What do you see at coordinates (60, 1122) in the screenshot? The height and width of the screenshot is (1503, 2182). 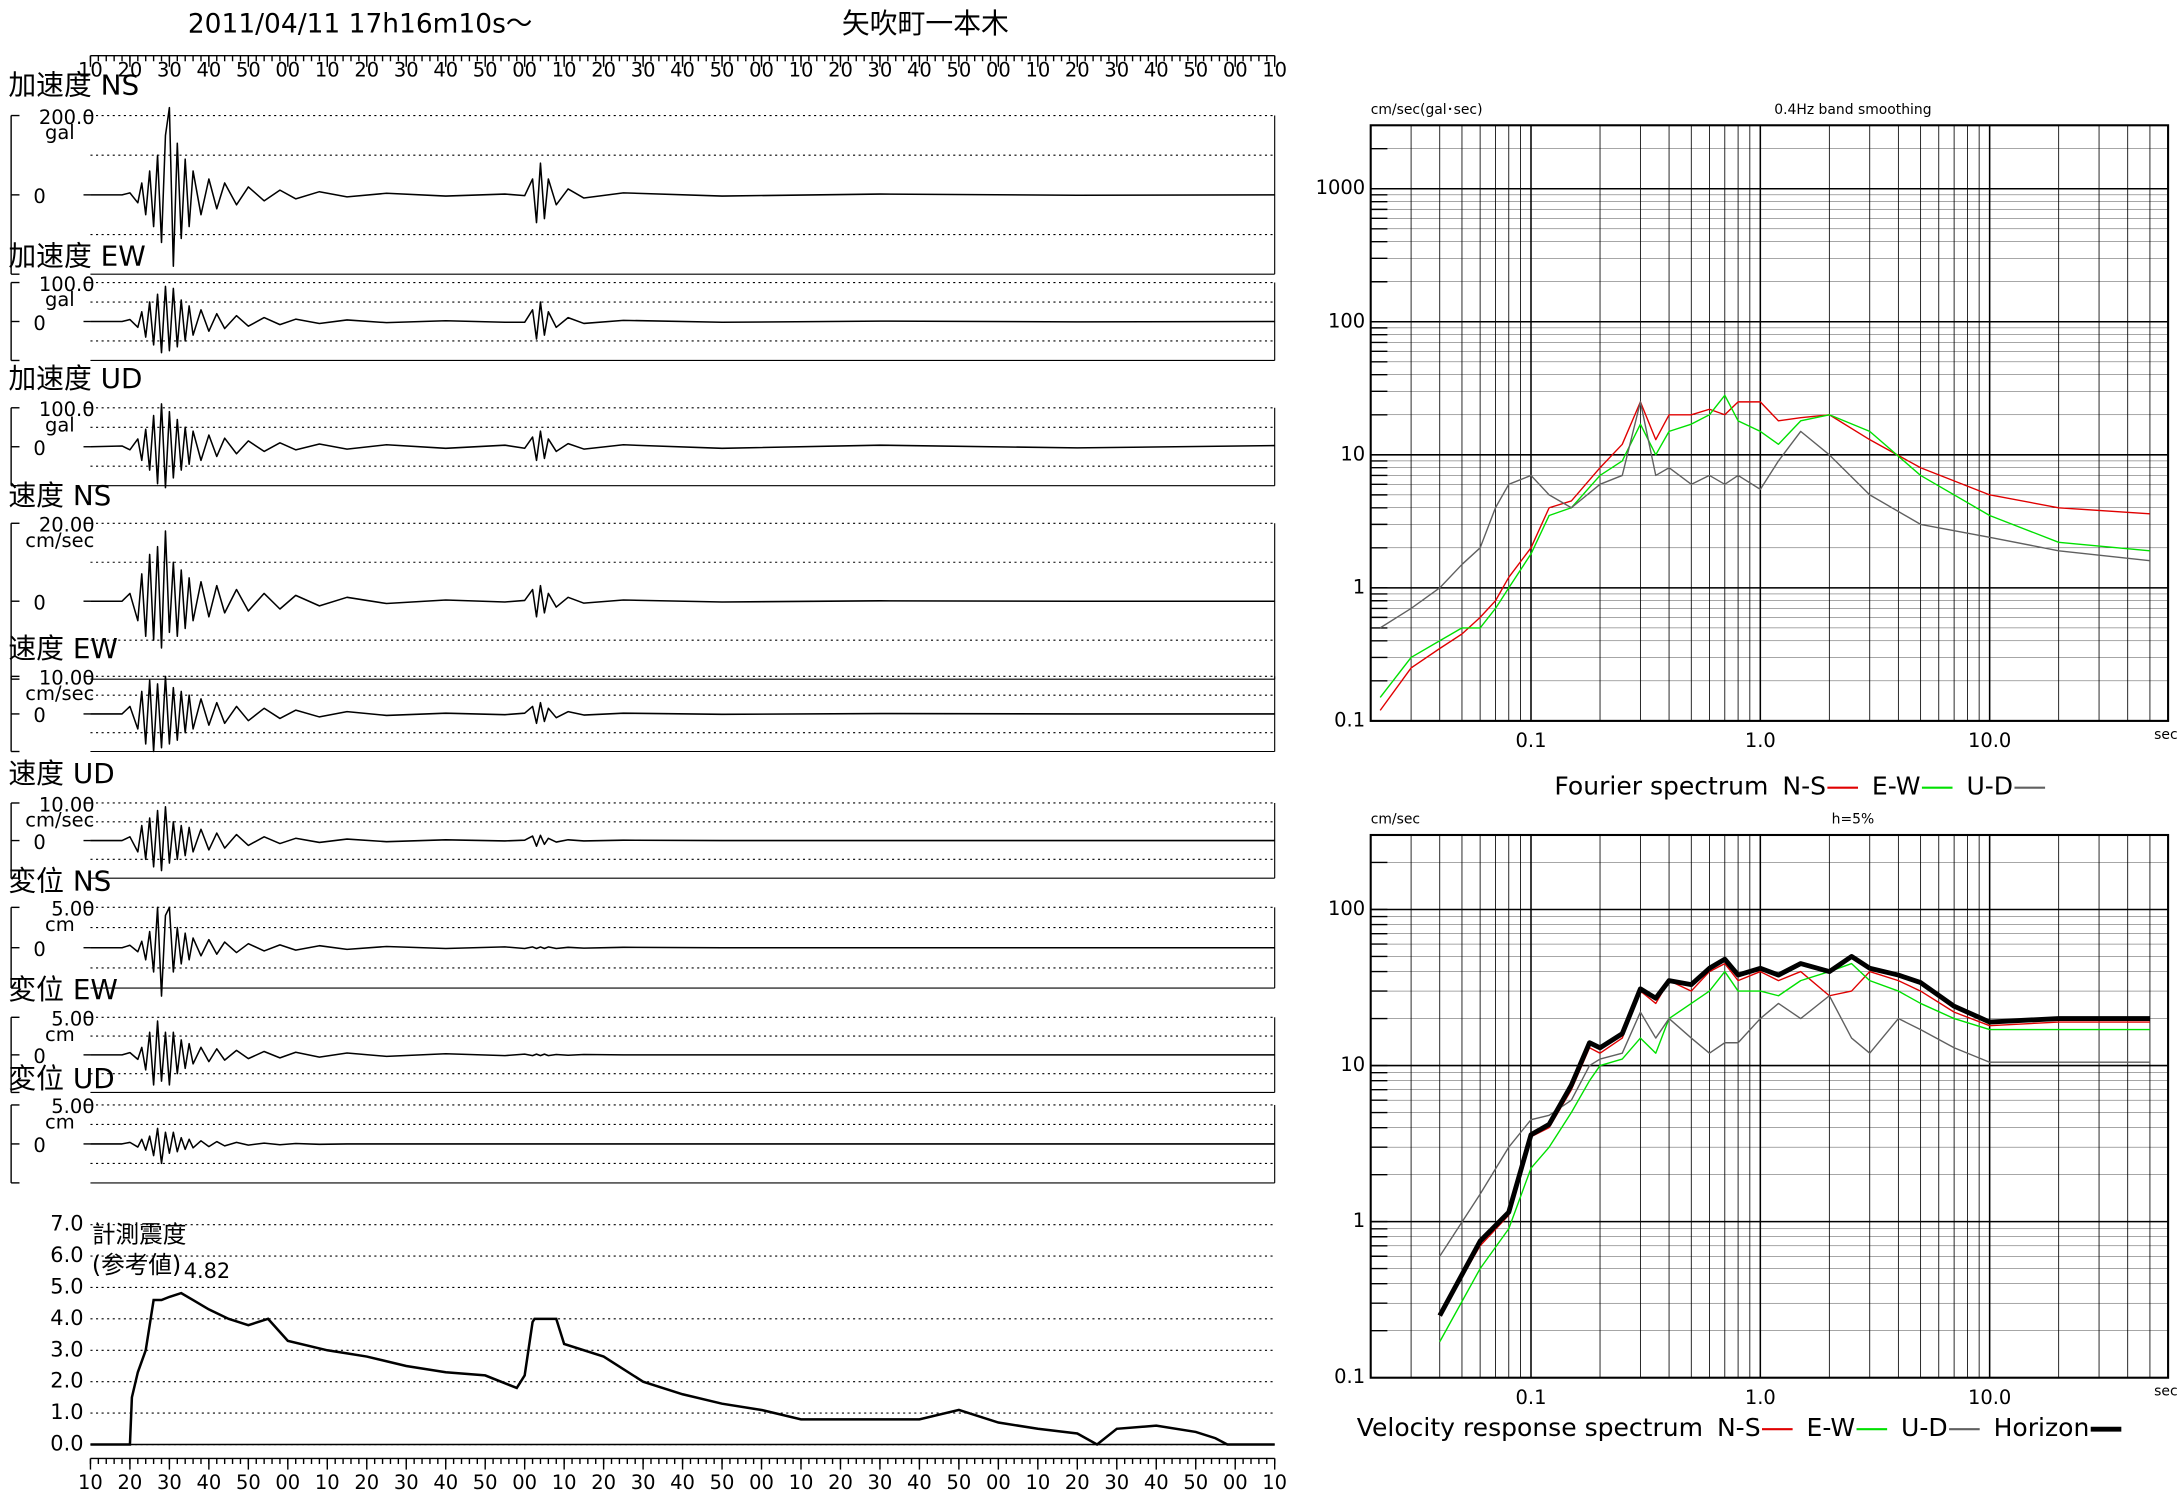 I see `panel-unit: cm` at bounding box center [60, 1122].